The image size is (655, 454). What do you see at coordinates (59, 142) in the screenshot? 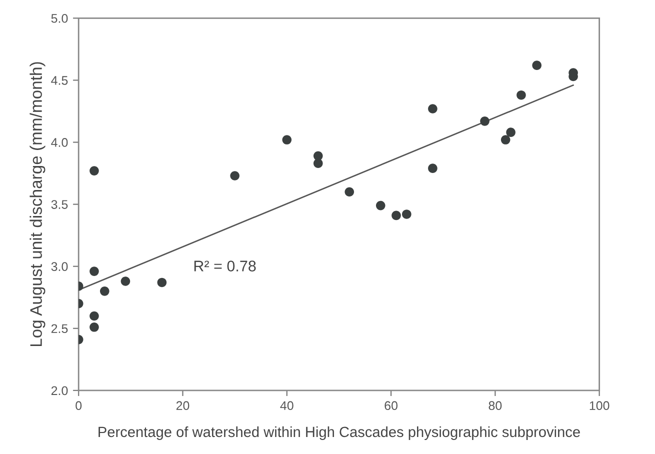
I see `y-tick-label: 4.0` at bounding box center [59, 142].